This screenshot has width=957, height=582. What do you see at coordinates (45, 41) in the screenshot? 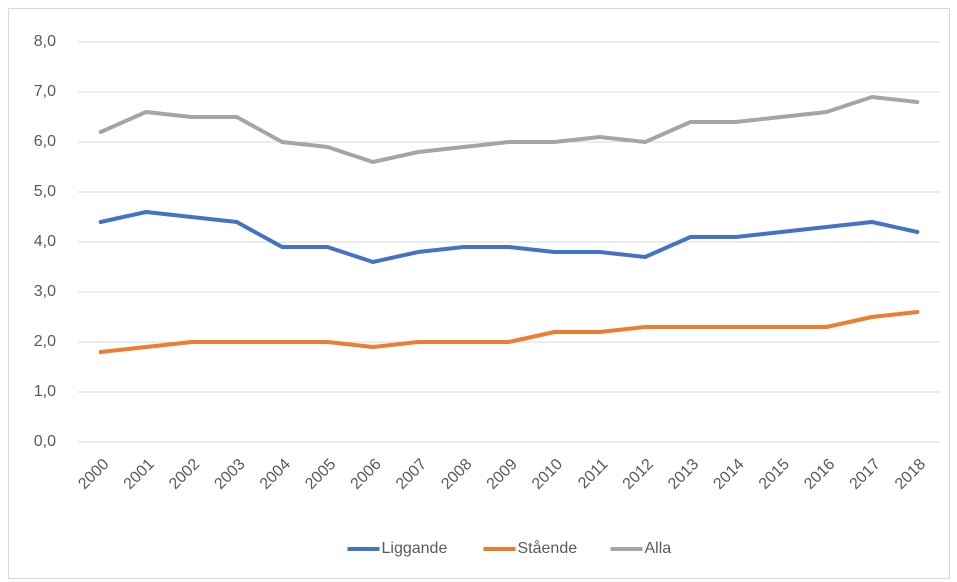
I see `y-tick-label: 8,0` at bounding box center [45, 41].